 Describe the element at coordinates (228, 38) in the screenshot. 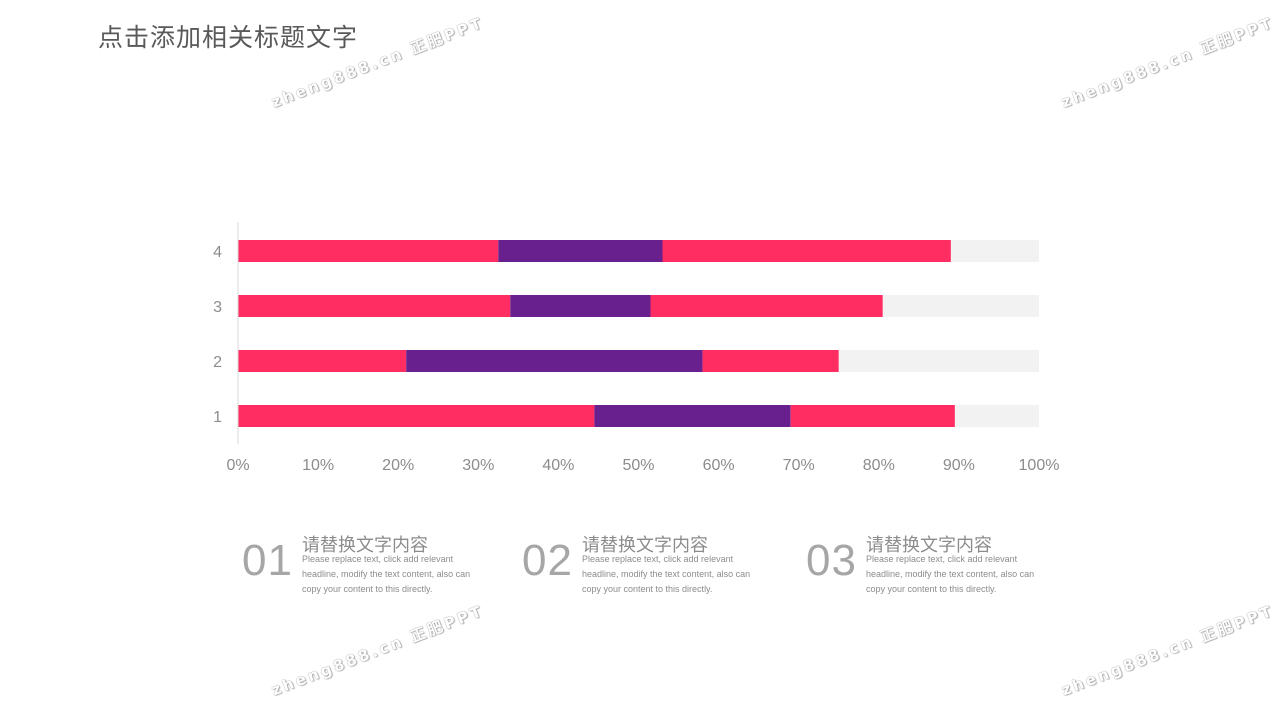

I see `page-title: 点击添加相关标题文字` at that location.